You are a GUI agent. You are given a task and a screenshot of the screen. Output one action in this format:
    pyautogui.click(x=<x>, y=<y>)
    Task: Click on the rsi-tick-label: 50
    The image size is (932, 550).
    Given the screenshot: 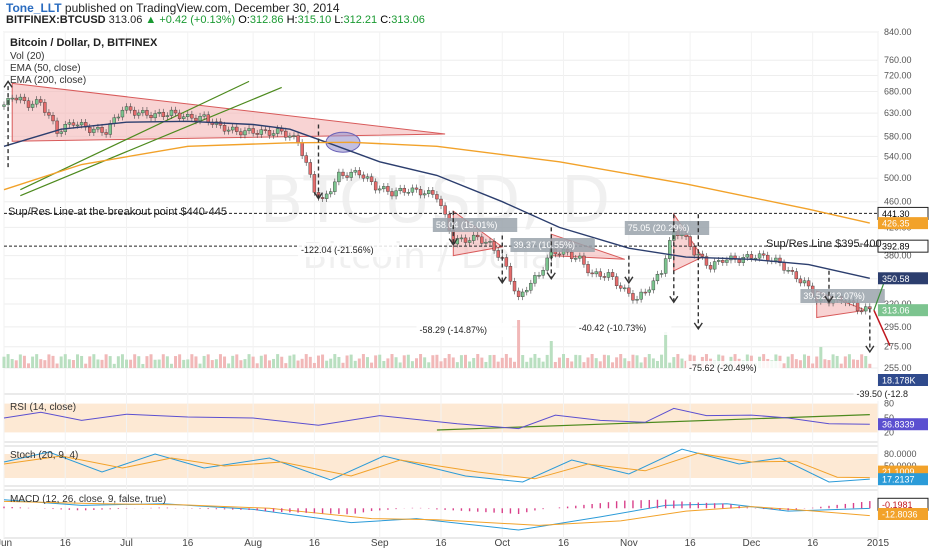 What is the action you would take?
    pyautogui.click(x=889, y=418)
    